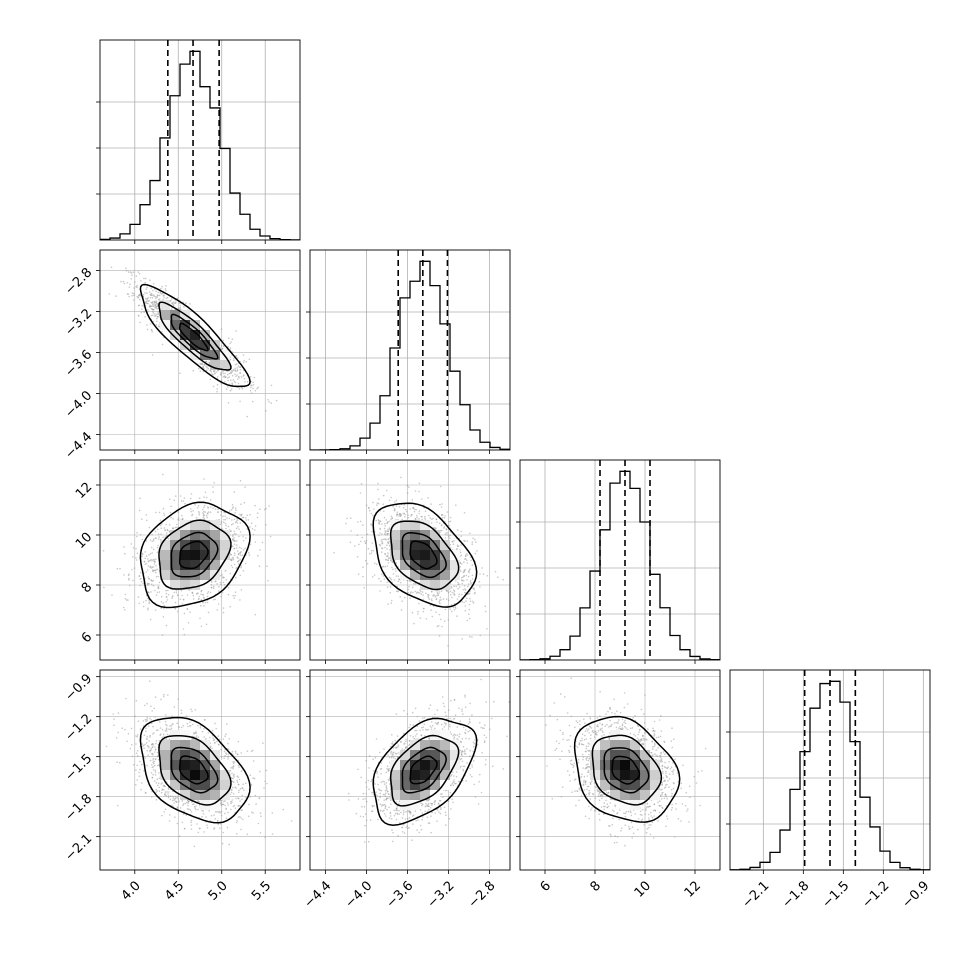 Image resolution: width=970 pixels, height=970 pixels. I want to click on histogram-series, so click(620, 565).